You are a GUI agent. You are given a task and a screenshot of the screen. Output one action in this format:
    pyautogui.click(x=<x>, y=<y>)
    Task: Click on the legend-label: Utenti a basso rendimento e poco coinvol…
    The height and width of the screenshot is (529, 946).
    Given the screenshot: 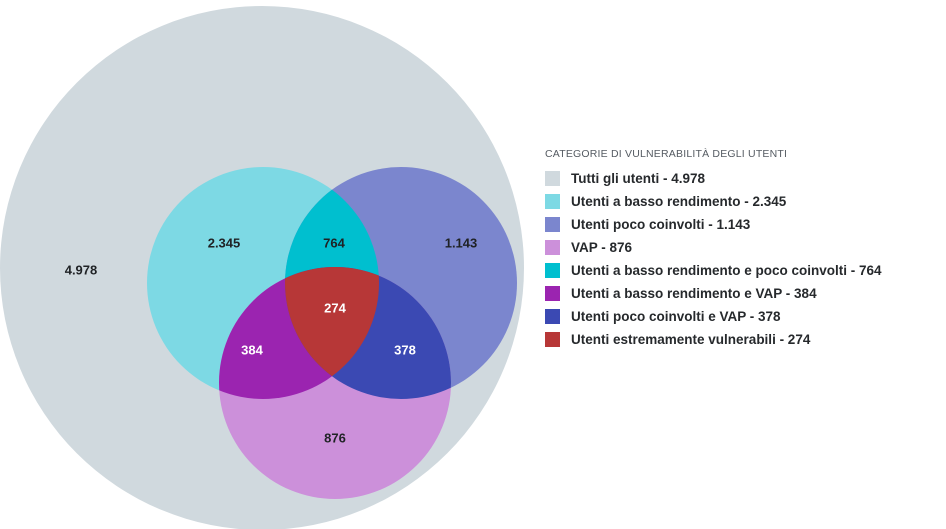 What is the action you would take?
    pyautogui.click(x=726, y=270)
    